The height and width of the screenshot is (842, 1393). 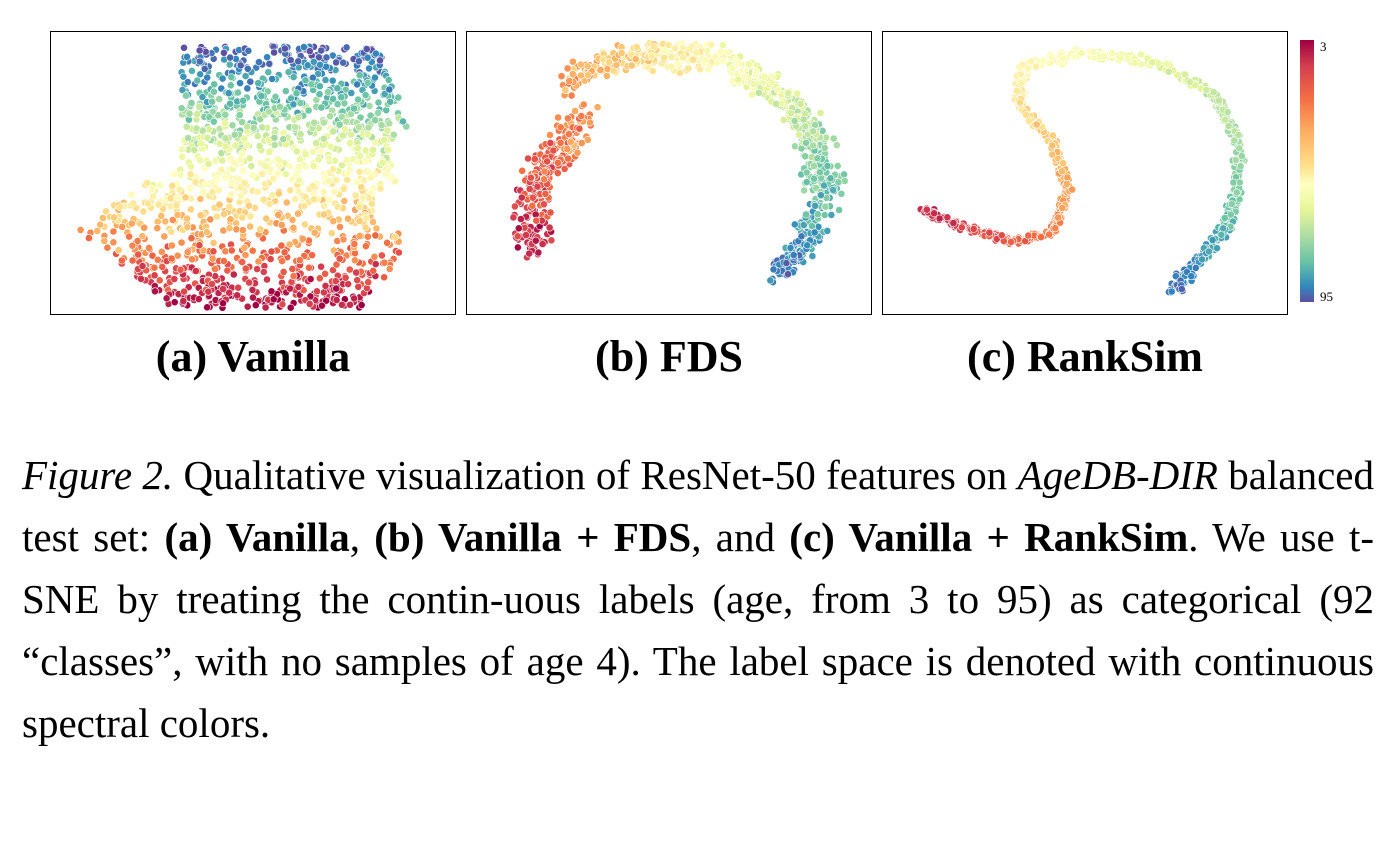 What do you see at coordinates (1323, 46) in the screenshot?
I see `colorbar-min-label: 3` at bounding box center [1323, 46].